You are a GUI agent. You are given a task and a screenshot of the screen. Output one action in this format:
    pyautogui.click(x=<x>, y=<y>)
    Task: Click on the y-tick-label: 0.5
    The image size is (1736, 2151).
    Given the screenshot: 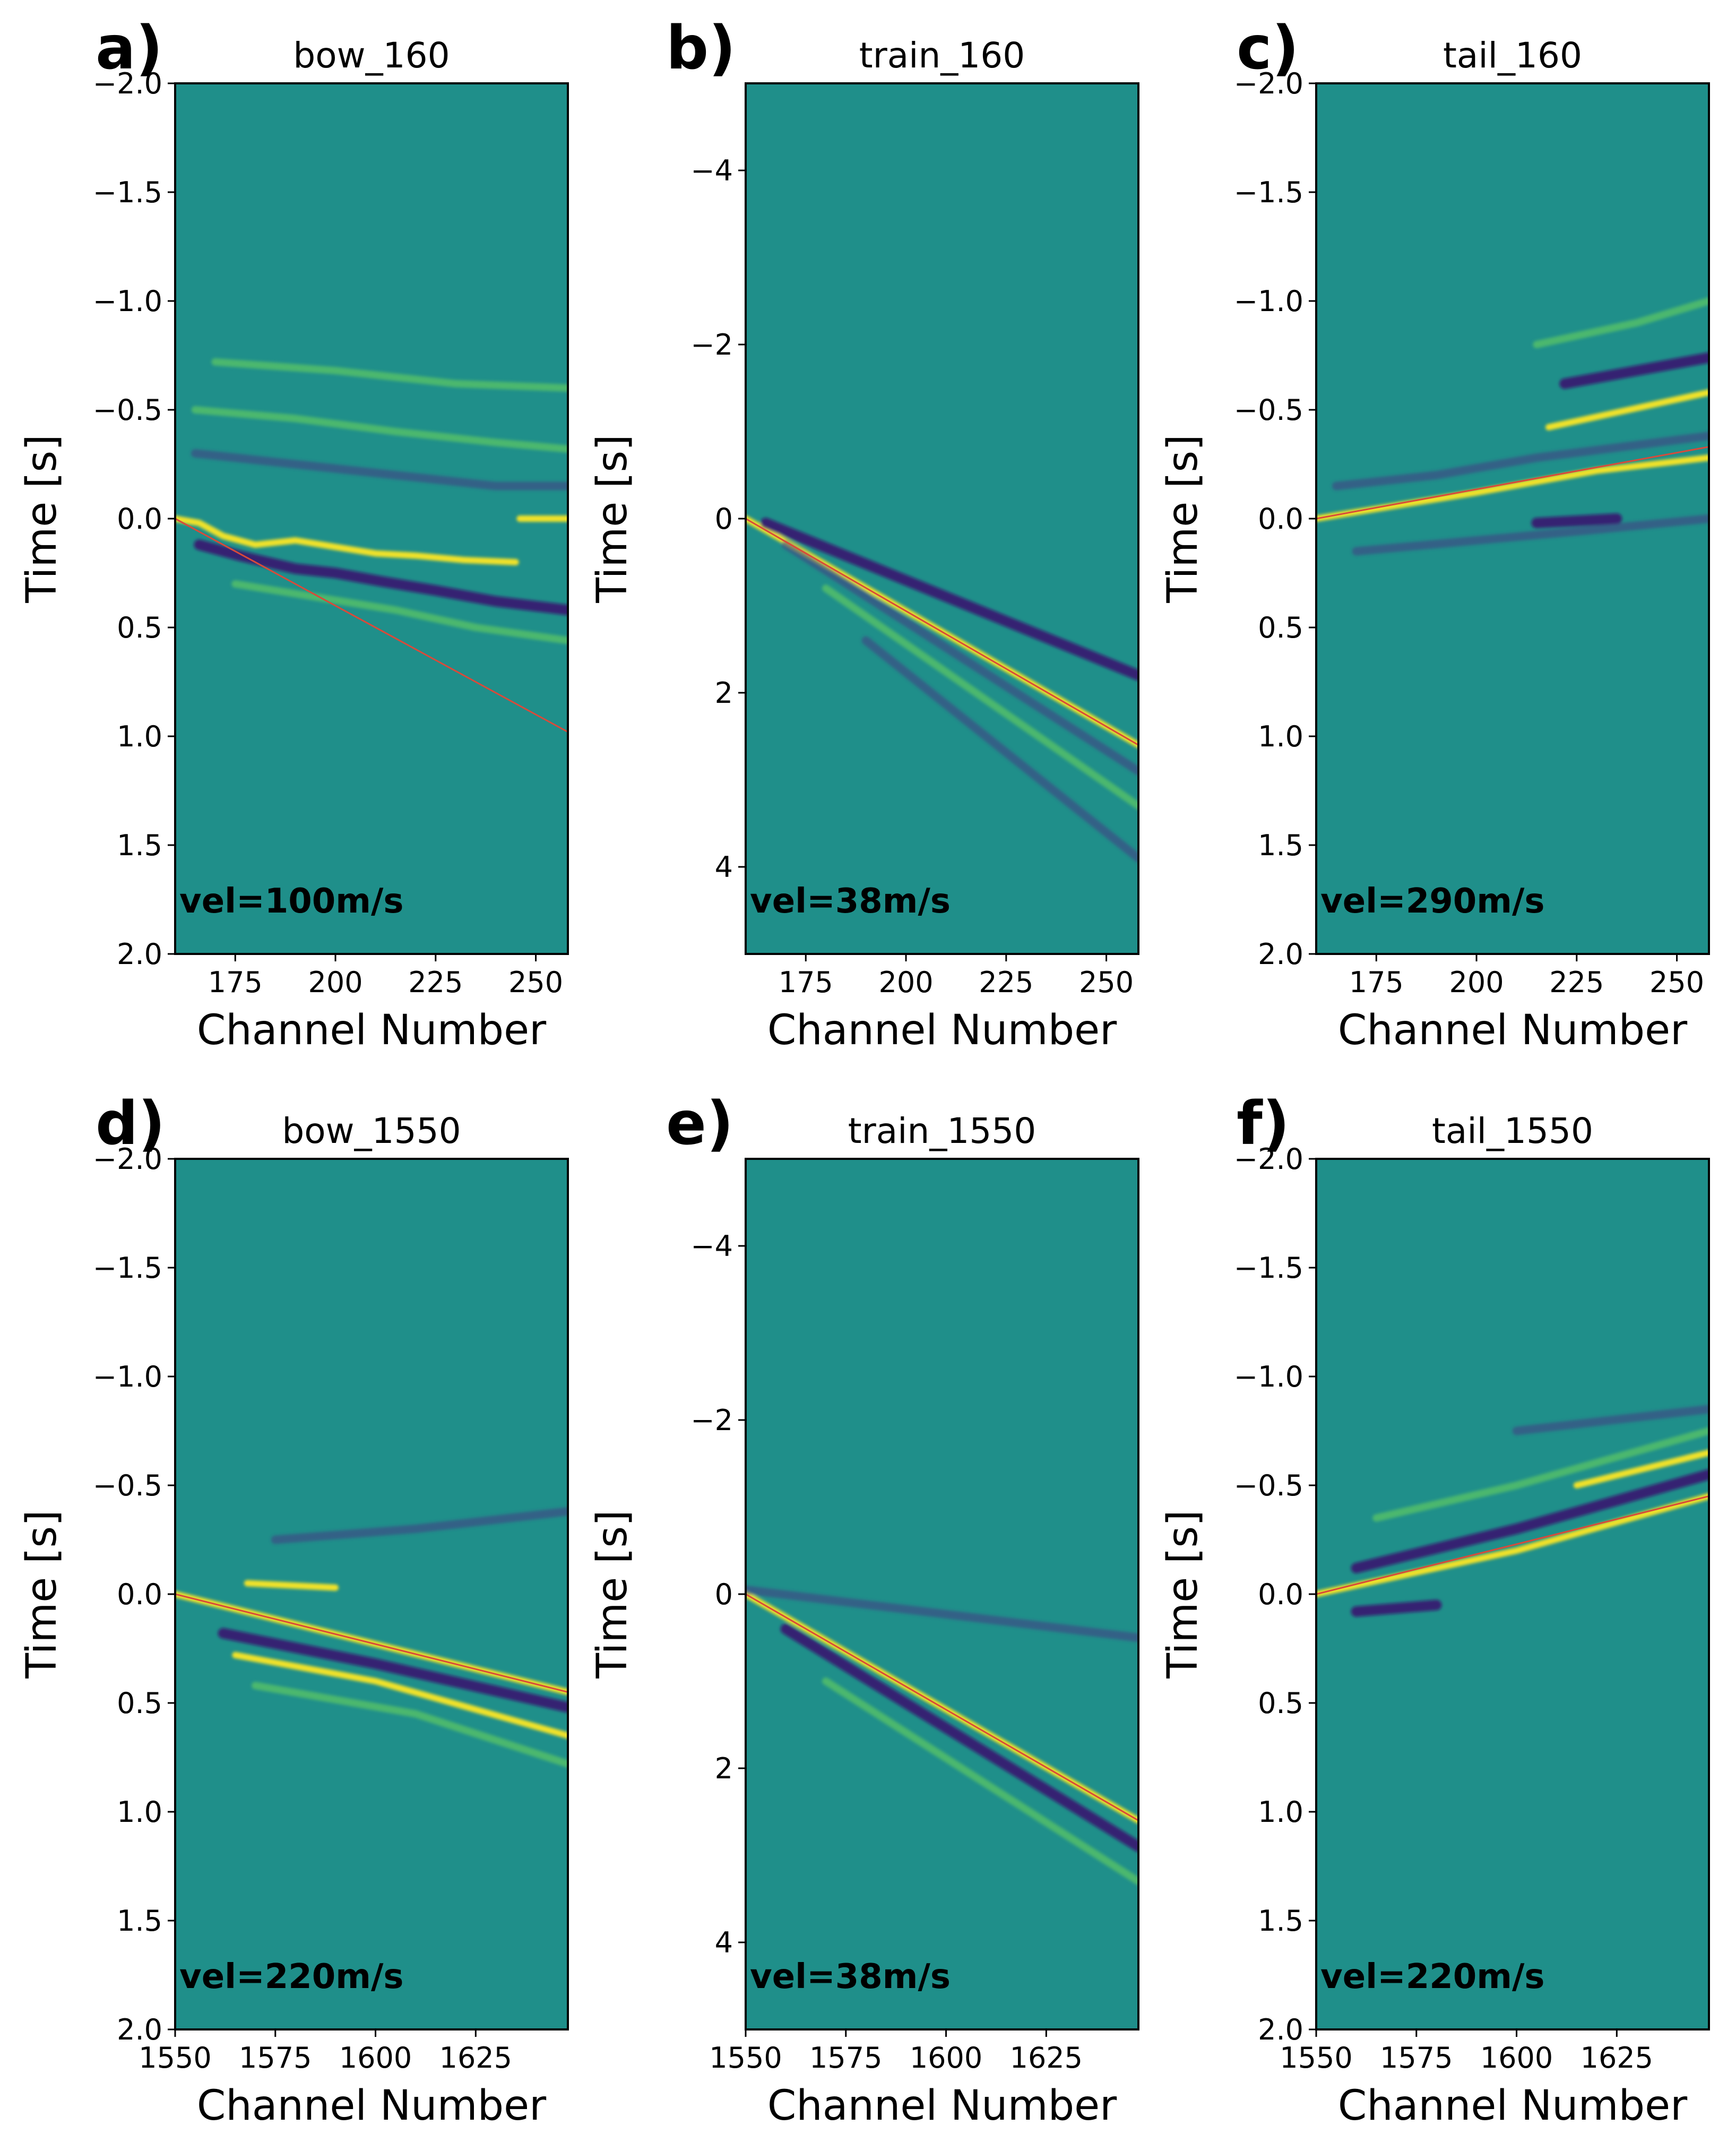 What is the action you would take?
    pyautogui.click(x=1280, y=627)
    